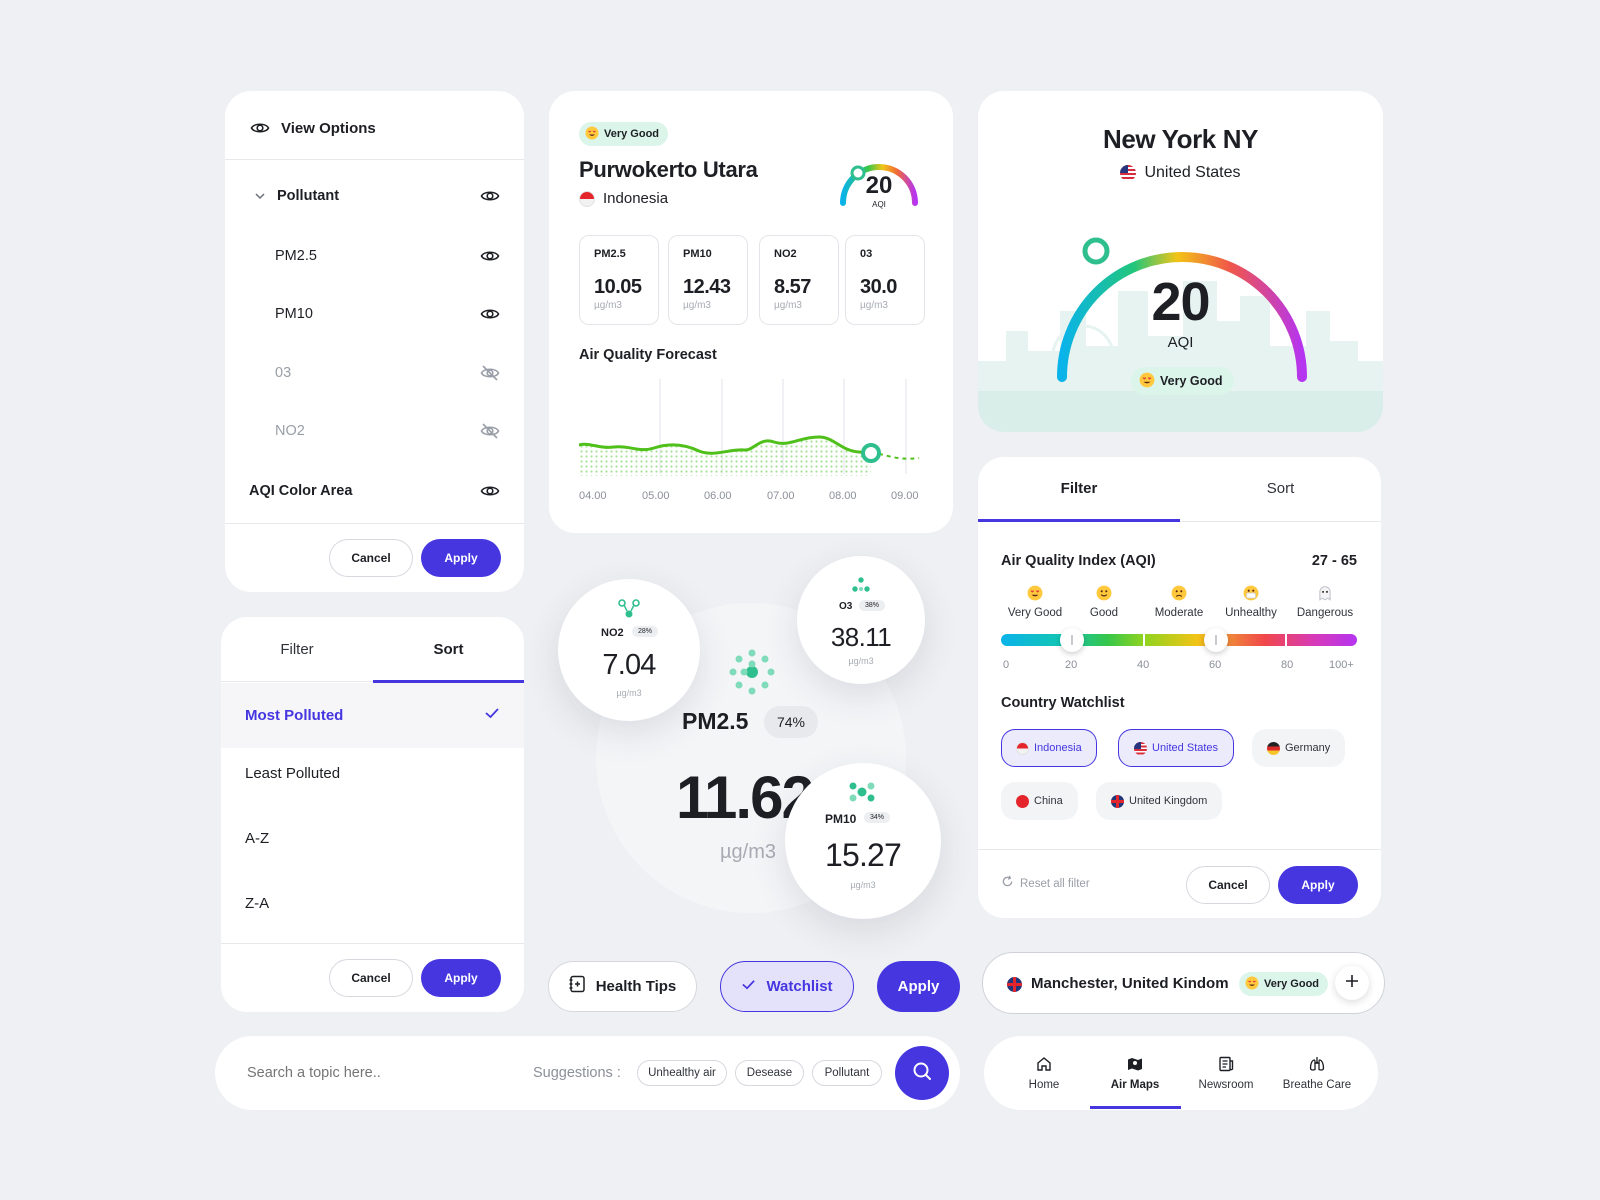  What do you see at coordinates (1135, 1107) in the screenshot?
I see `nav-active-indicator` at bounding box center [1135, 1107].